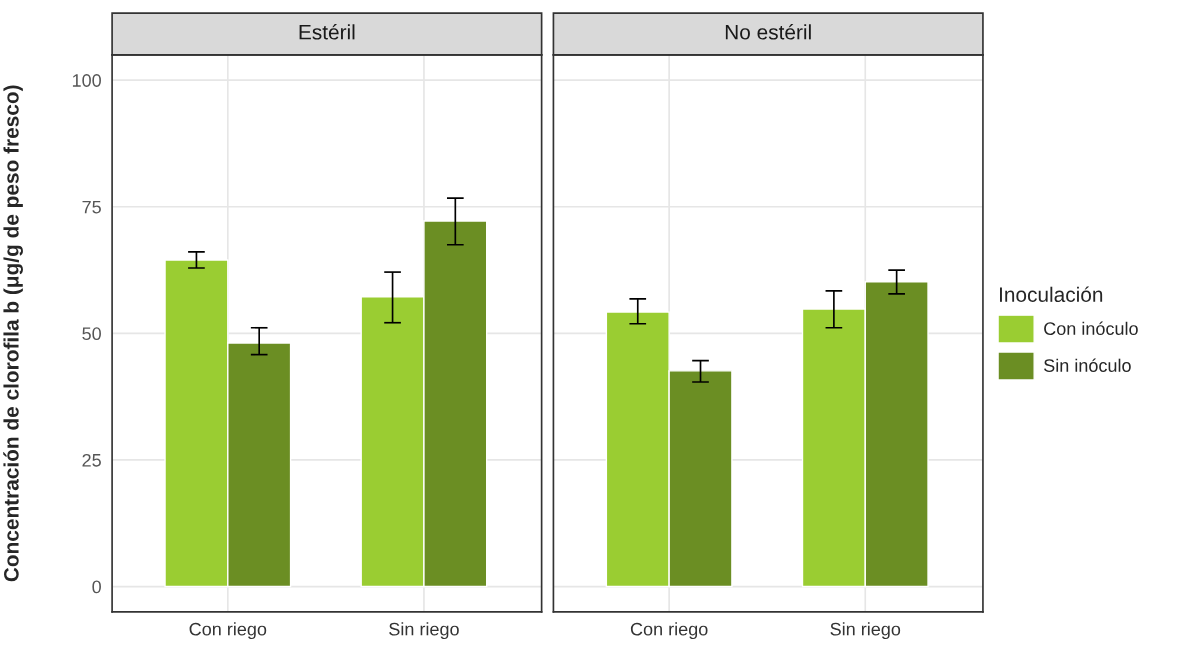 The image size is (1180, 653). What do you see at coordinates (768, 32) in the screenshot?
I see `chart-title: No estéril` at bounding box center [768, 32].